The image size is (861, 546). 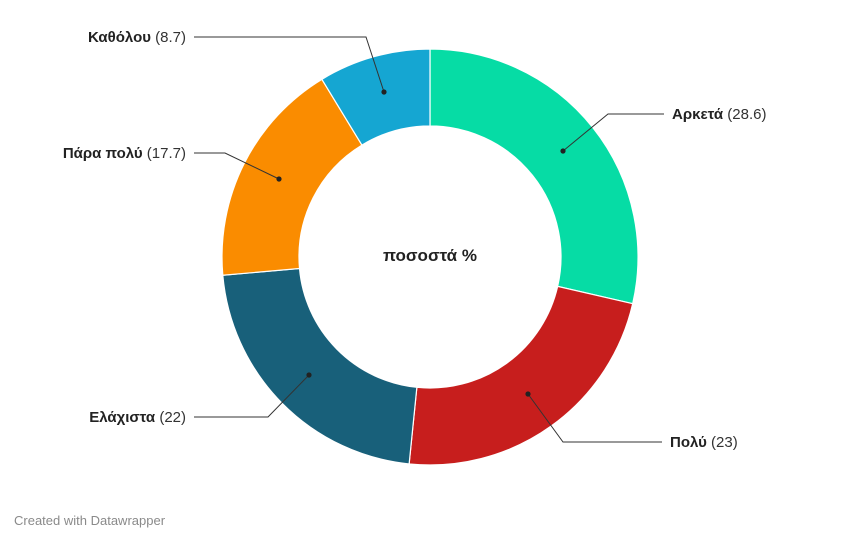 I want to click on slice-label-name-1: Πολύ, so click(x=688, y=442).